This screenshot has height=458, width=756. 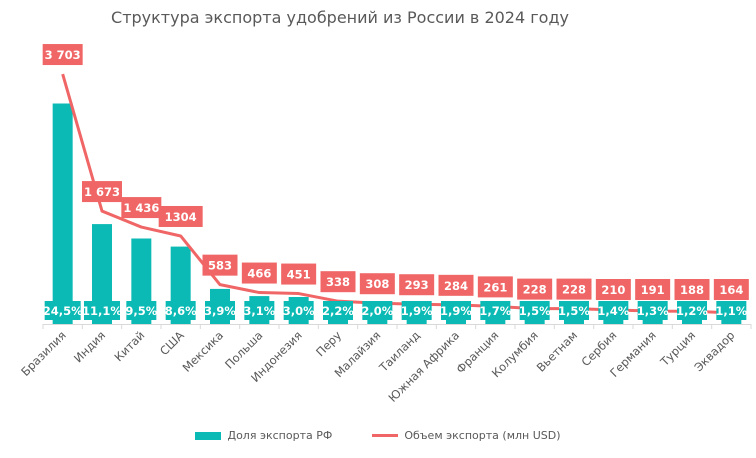 I want to click on category-label: Китай, so click(x=129, y=346).